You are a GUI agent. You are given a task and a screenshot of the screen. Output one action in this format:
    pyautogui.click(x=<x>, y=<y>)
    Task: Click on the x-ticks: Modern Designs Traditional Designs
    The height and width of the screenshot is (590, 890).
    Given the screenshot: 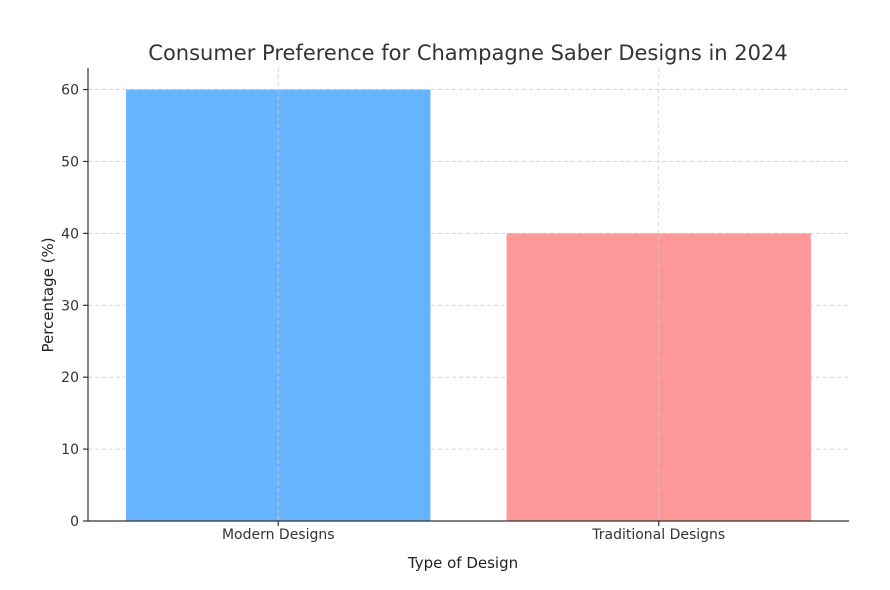 What is the action you would take?
    pyautogui.click(x=473, y=532)
    